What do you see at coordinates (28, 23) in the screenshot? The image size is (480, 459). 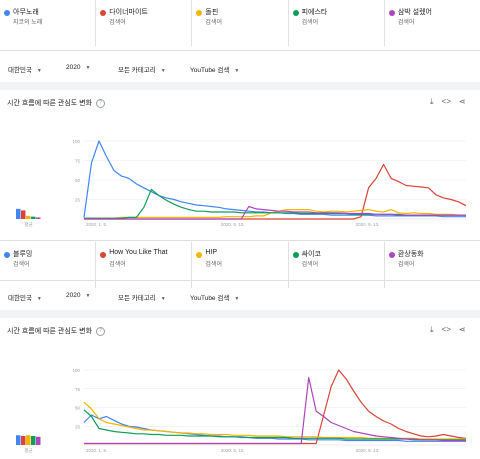 I see `term-subtitle: 지코의 노래` at bounding box center [28, 23].